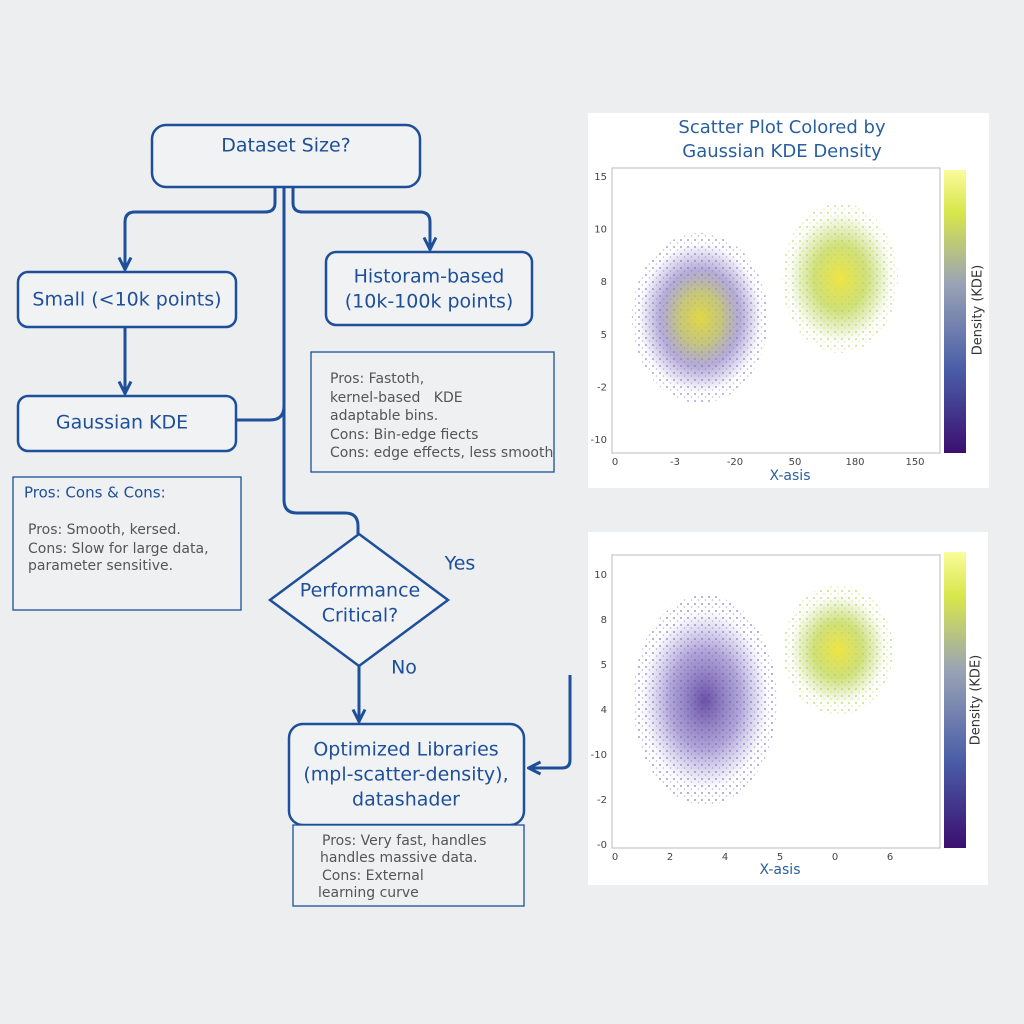 The image size is (1024, 1024). I want to click on note-line: learning curve, so click(368, 893).